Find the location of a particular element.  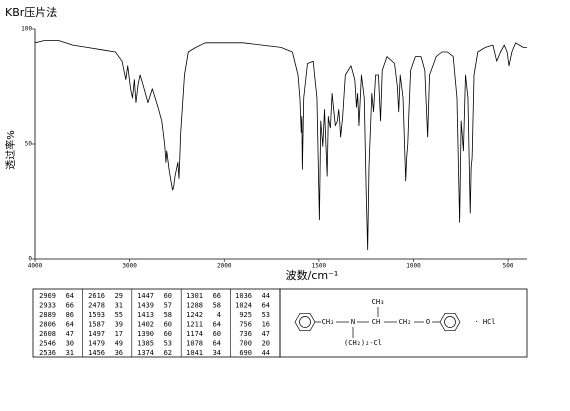

peak-wavenumber: 2933 is located at coordinates (47, 306).